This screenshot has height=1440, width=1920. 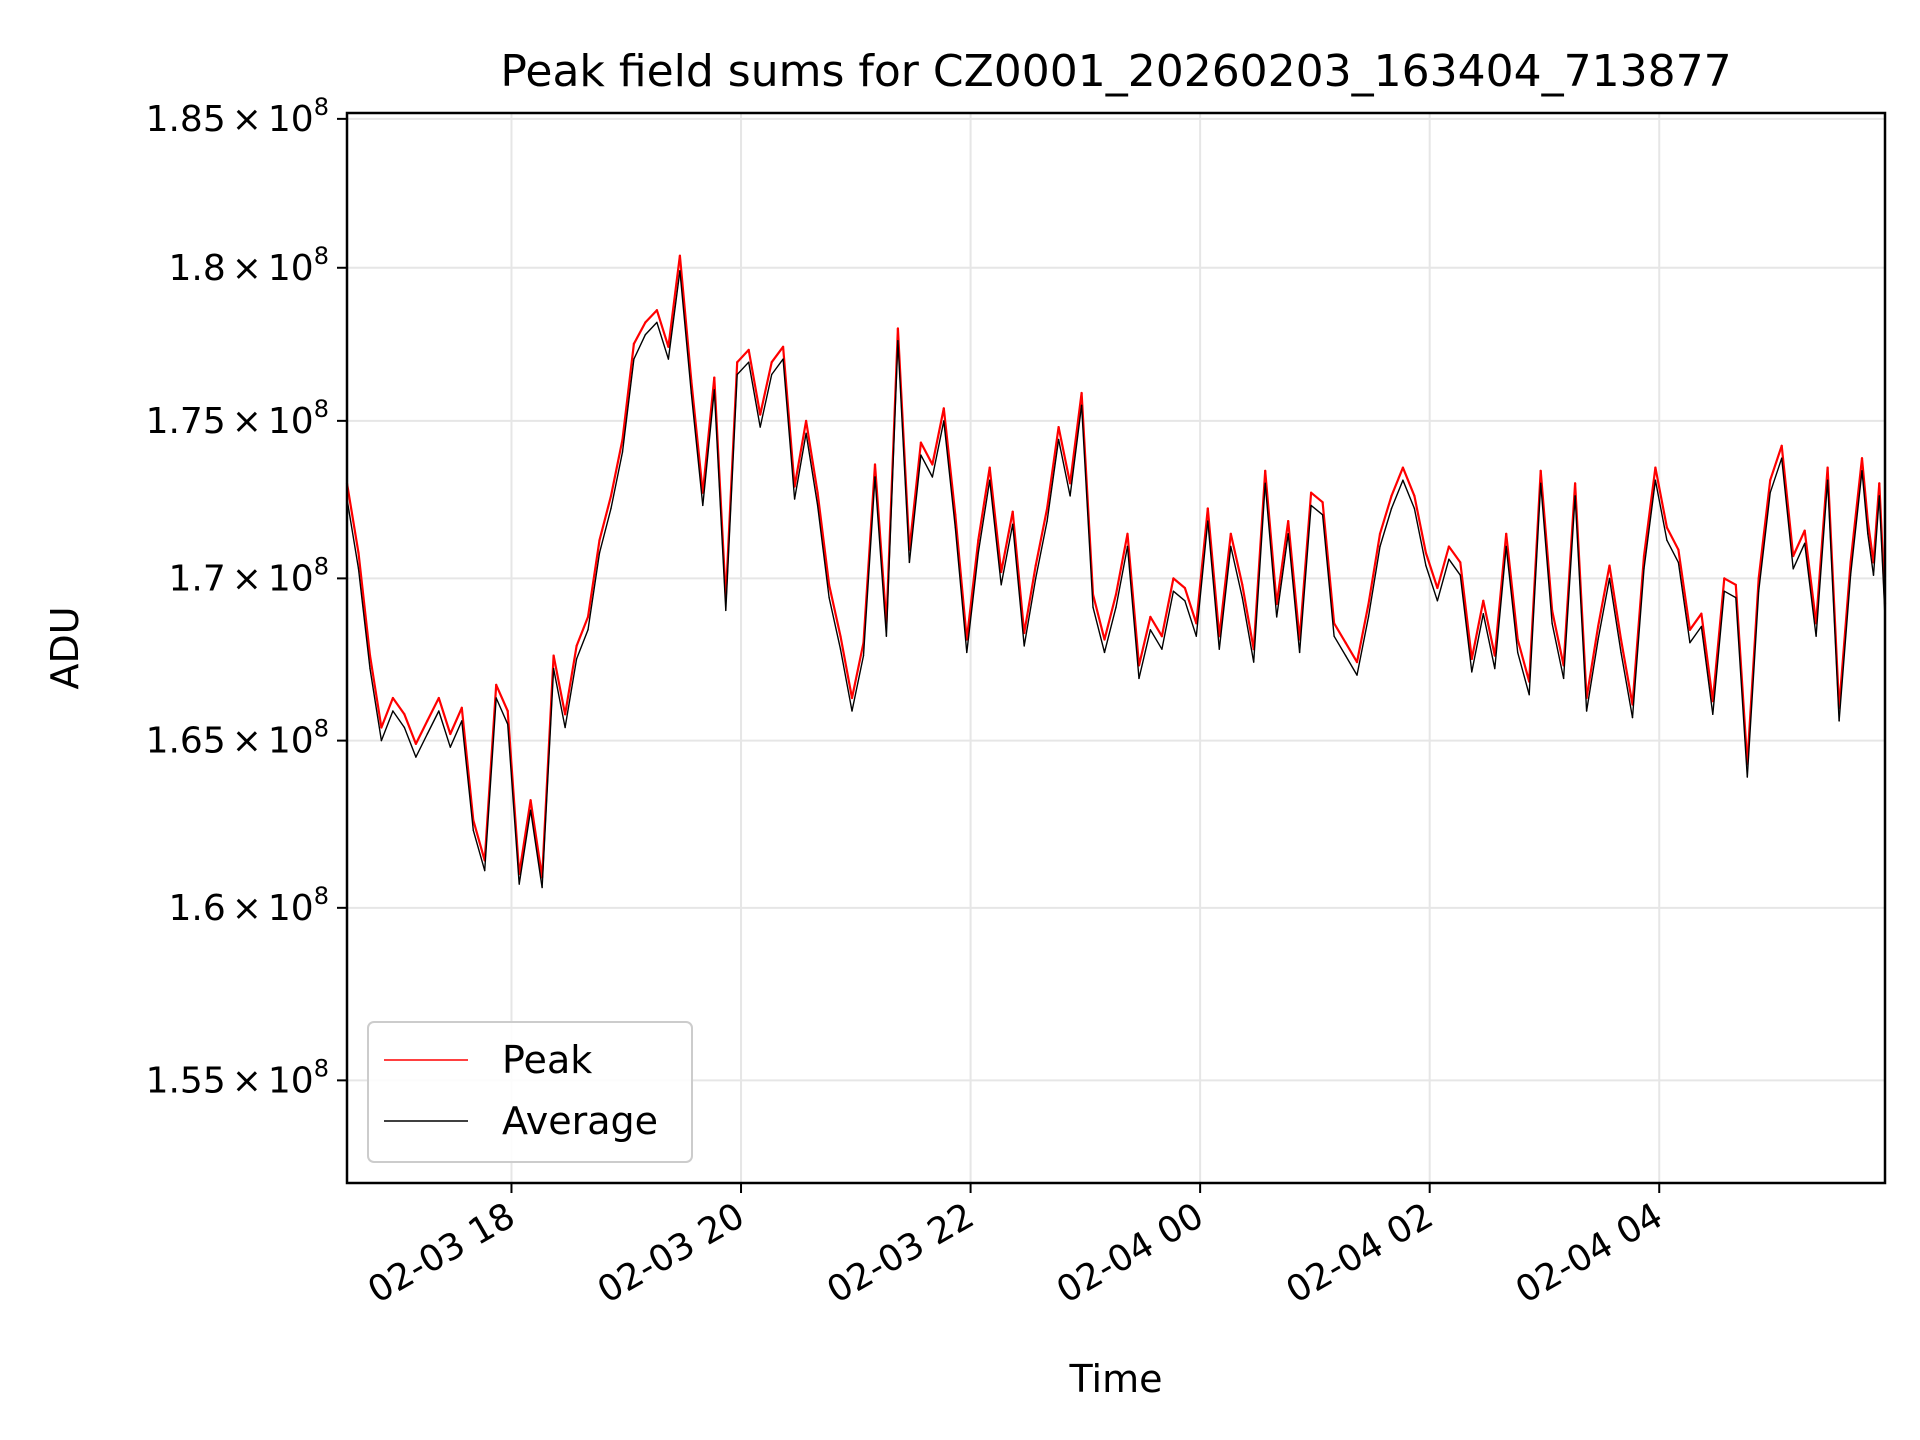 I want to click on legend-average-label: Average, so click(x=580, y=1121).